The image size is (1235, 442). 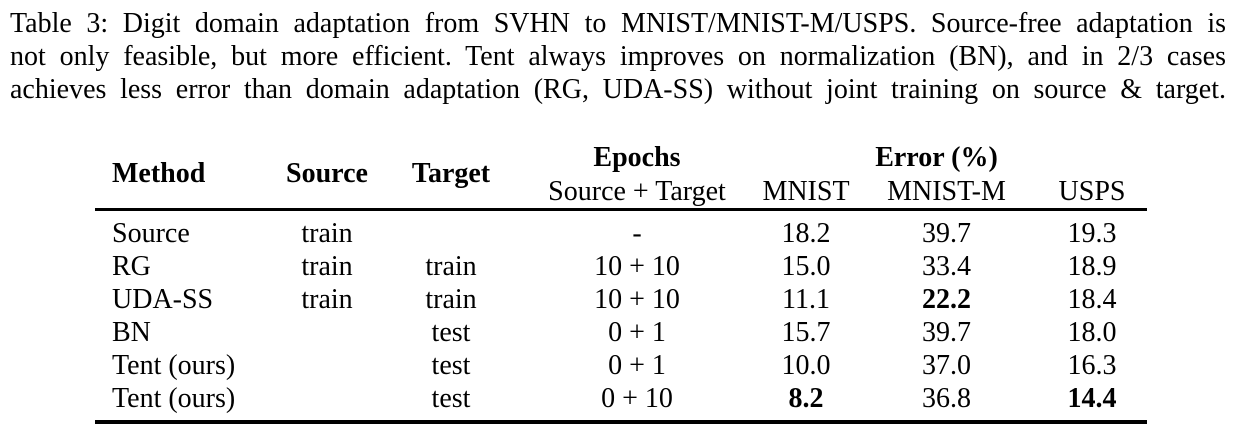 I want to click on header-row-sub: Source + Target MNIST MNIST-M USPS, so click(x=621, y=193).